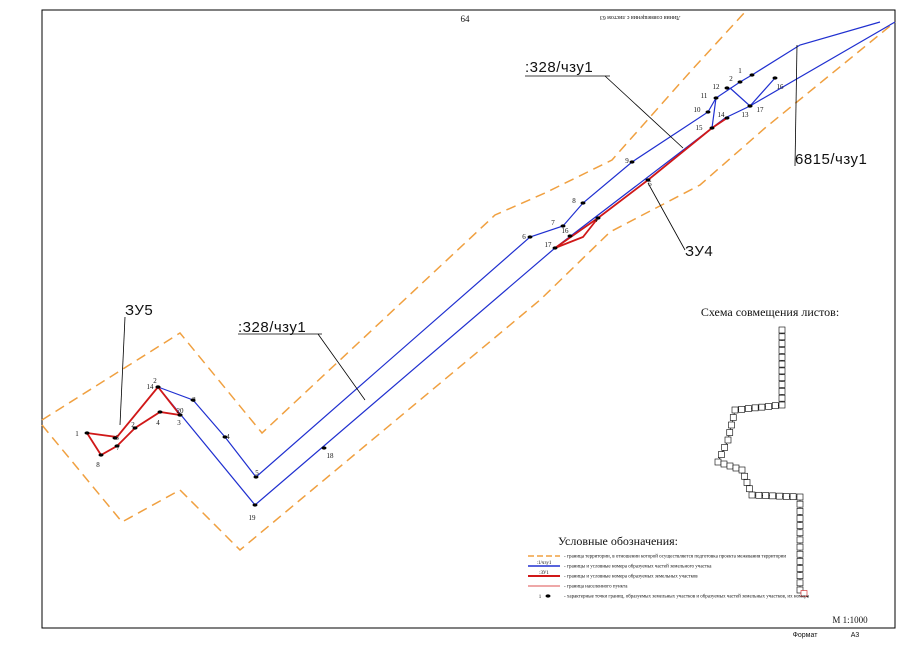  Describe the element at coordinates (466, 19) in the screenshot. I see `page-number: 64` at that location.